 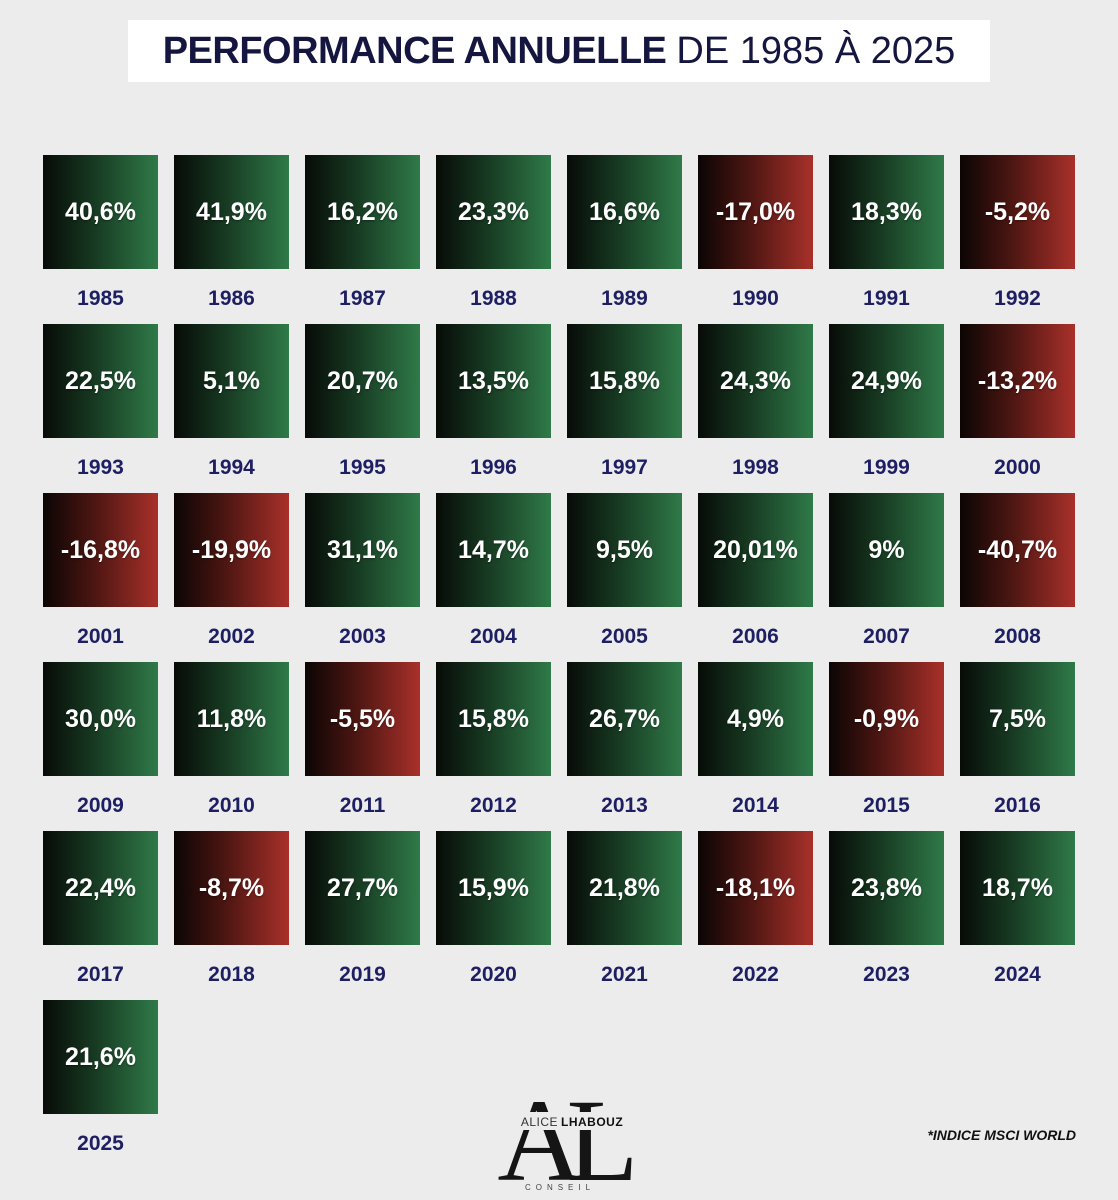 I want to click on year-label: 2016, so click(x=1017, y=805).